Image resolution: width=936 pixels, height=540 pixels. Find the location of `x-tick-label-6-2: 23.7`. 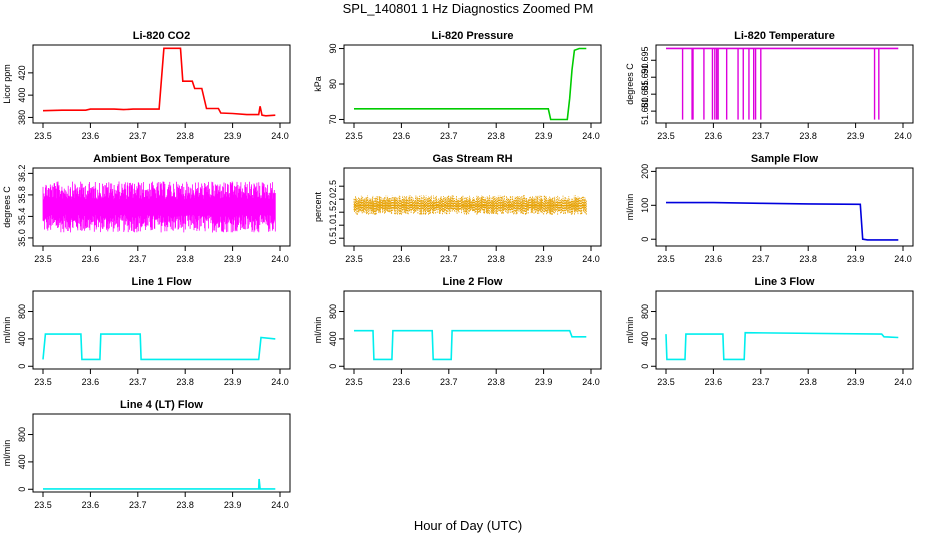

x-tick-label-6-2: 23.7 is located at coordinates (761, 259).